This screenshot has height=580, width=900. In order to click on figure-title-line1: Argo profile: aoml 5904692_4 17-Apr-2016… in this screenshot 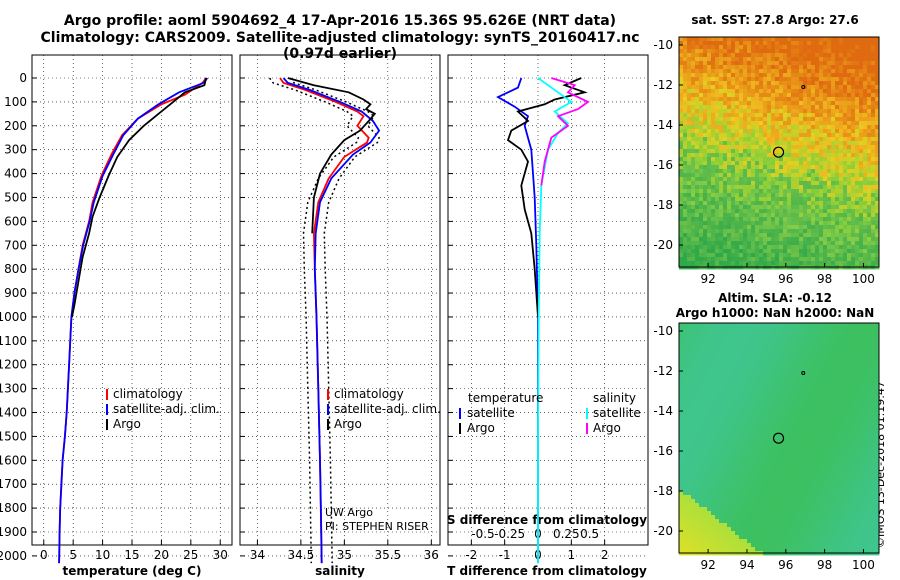, I will do `click(340, 21)`.